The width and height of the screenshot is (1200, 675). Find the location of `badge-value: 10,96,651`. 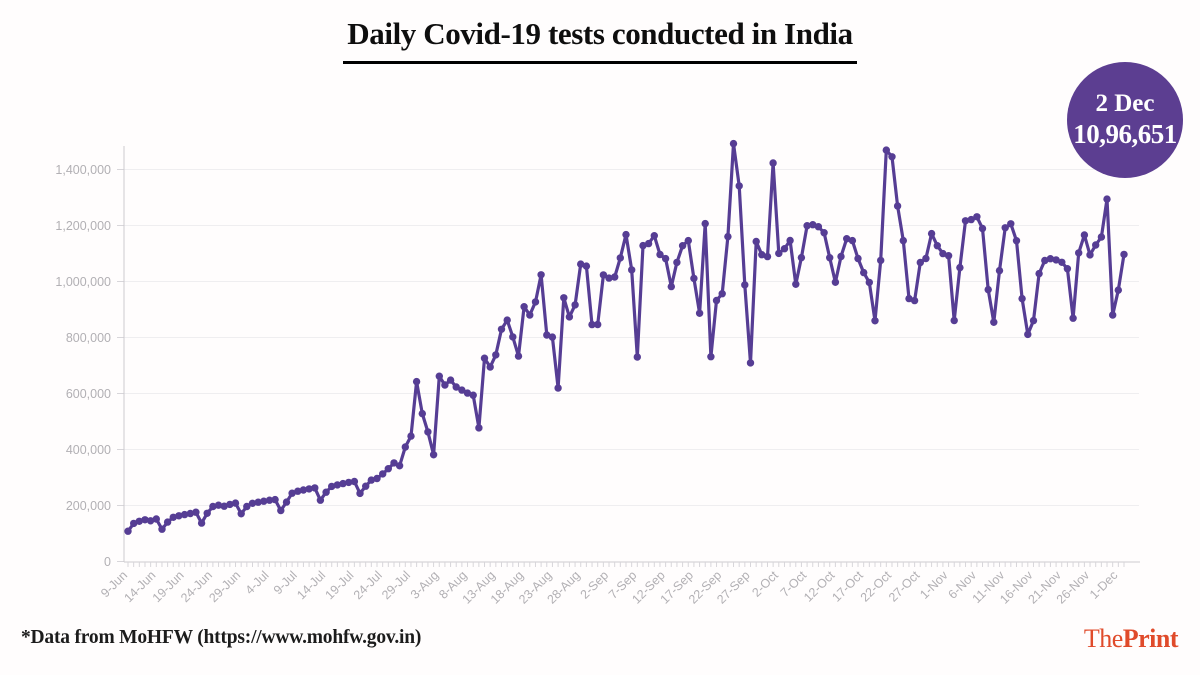

badge-value: 10,96,651 is located at coordinates (1125, 133).